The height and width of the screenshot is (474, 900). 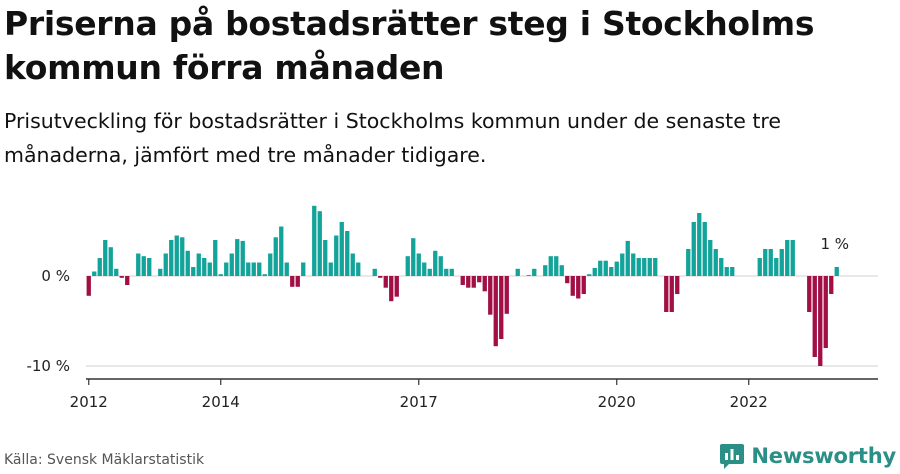 What do you see at coordinates (48, 366) in the screenshot?
I see `y-tick-label: -10 %` at bounding box center [48, 366].